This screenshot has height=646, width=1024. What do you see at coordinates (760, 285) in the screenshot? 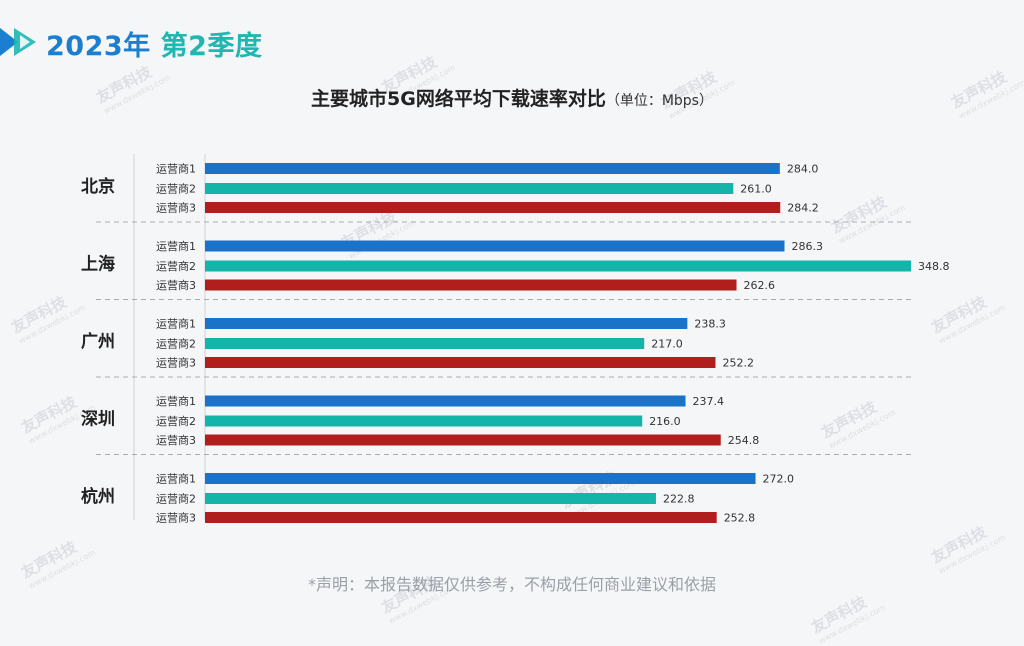
I see `value-label: 262.6` at bounding box center [760, 285].